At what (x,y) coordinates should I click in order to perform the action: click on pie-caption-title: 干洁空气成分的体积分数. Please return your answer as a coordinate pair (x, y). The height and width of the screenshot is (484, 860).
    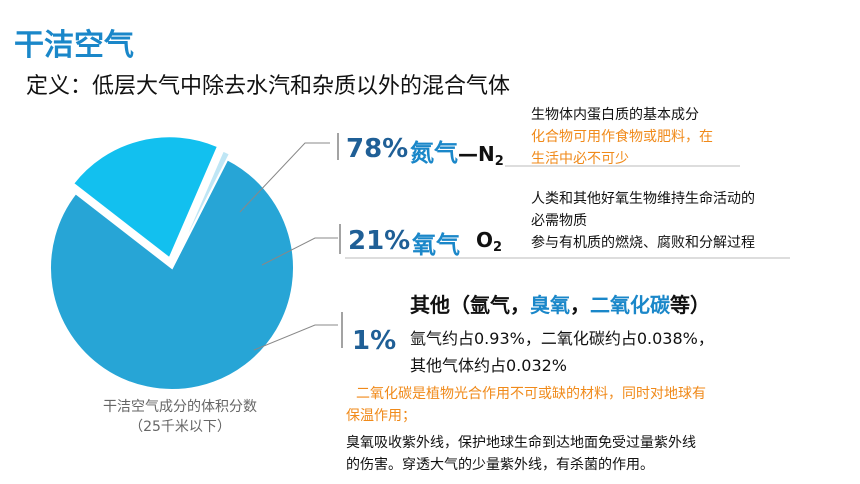
    Looking at the image, I should click on (180, 407).